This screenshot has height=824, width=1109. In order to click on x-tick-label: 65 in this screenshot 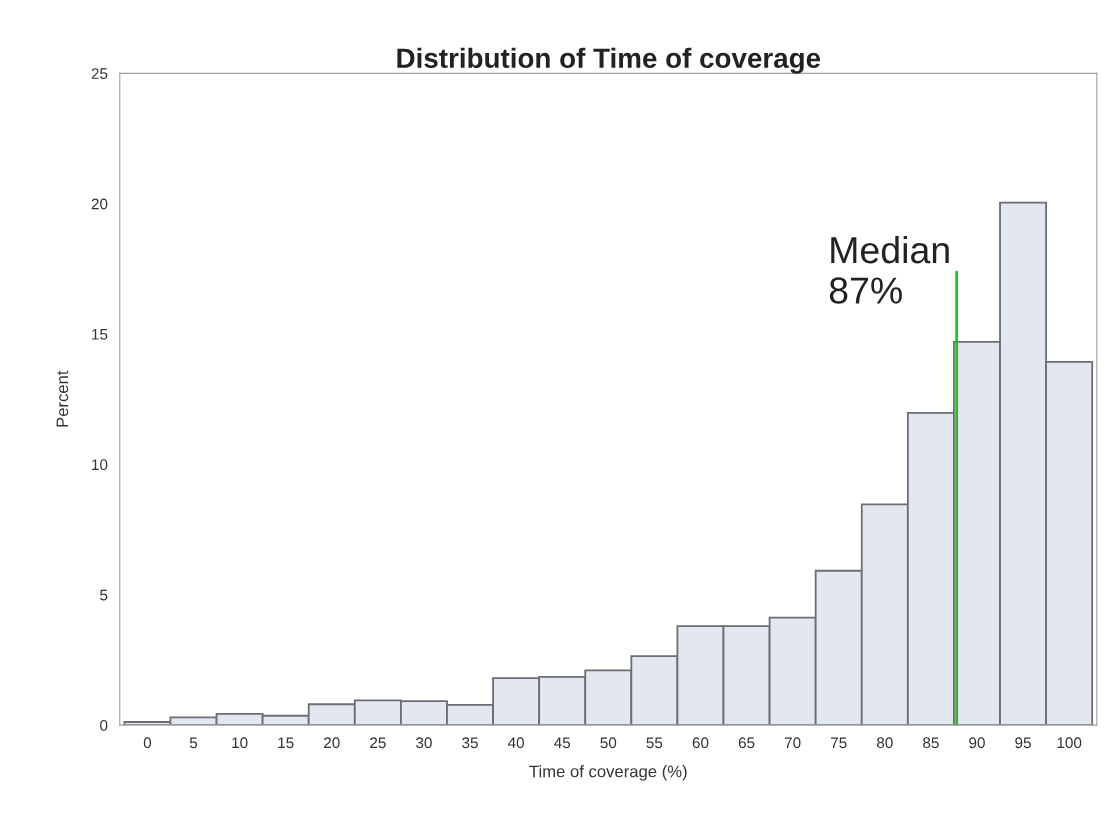, I will do `click(746, 743)`.